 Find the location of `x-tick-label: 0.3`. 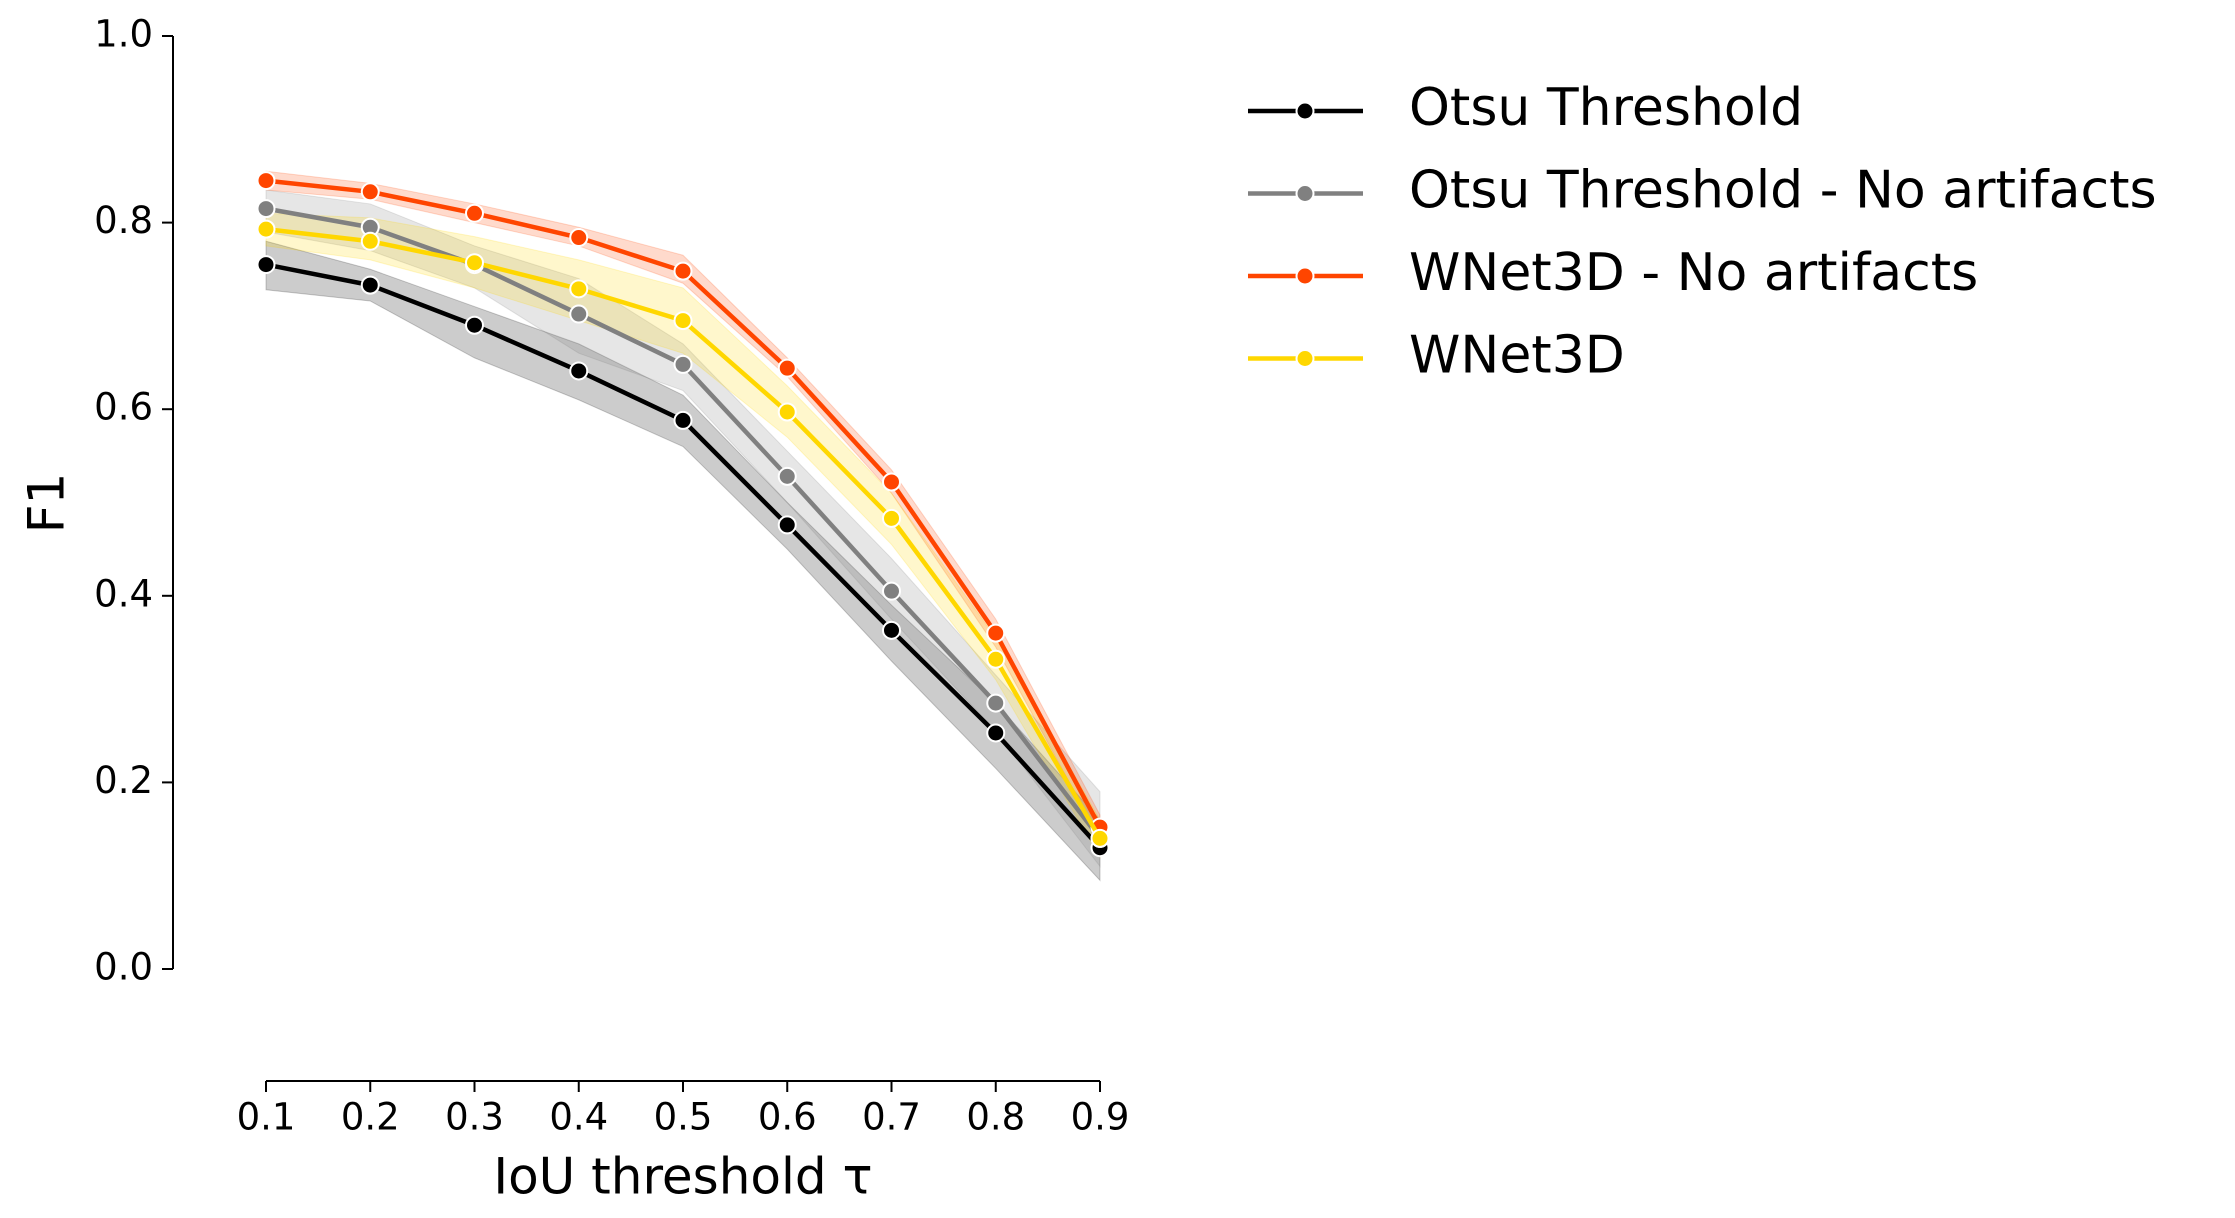

x-tick-label: 0.3 is located at coordinates (474, 1117).